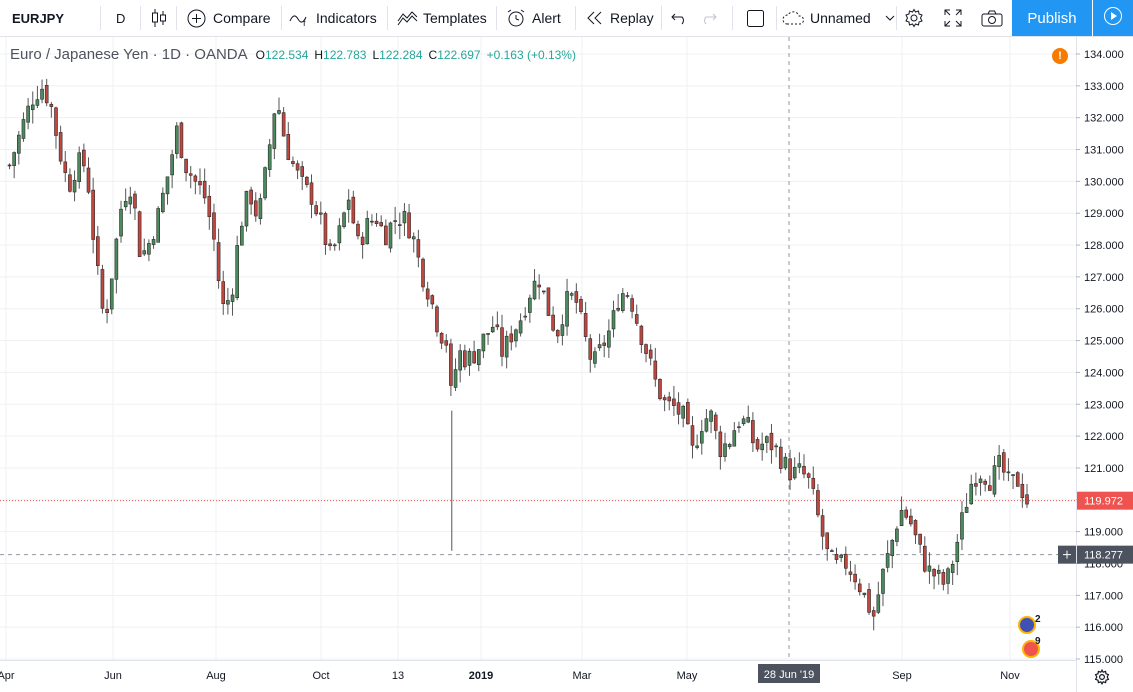 The image size is (1133, 692). I want to click on last-price-tag, so click(1105, 500).